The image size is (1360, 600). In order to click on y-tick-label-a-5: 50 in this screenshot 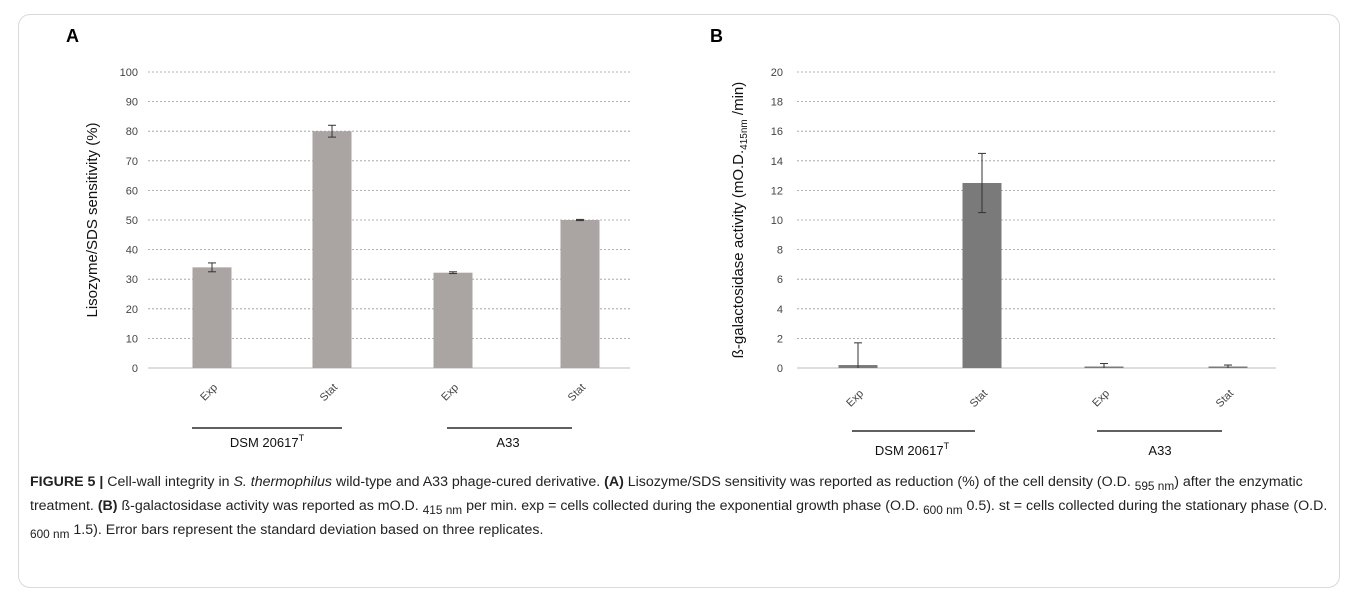, I will do `click(132, 221)`.